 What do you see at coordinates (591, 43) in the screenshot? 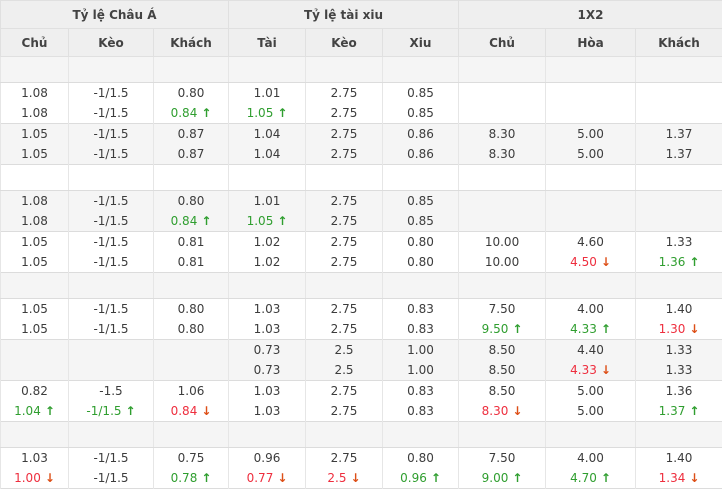
I see `col-header-1x2-draw: Hòa` at bounding box center [591, 43].